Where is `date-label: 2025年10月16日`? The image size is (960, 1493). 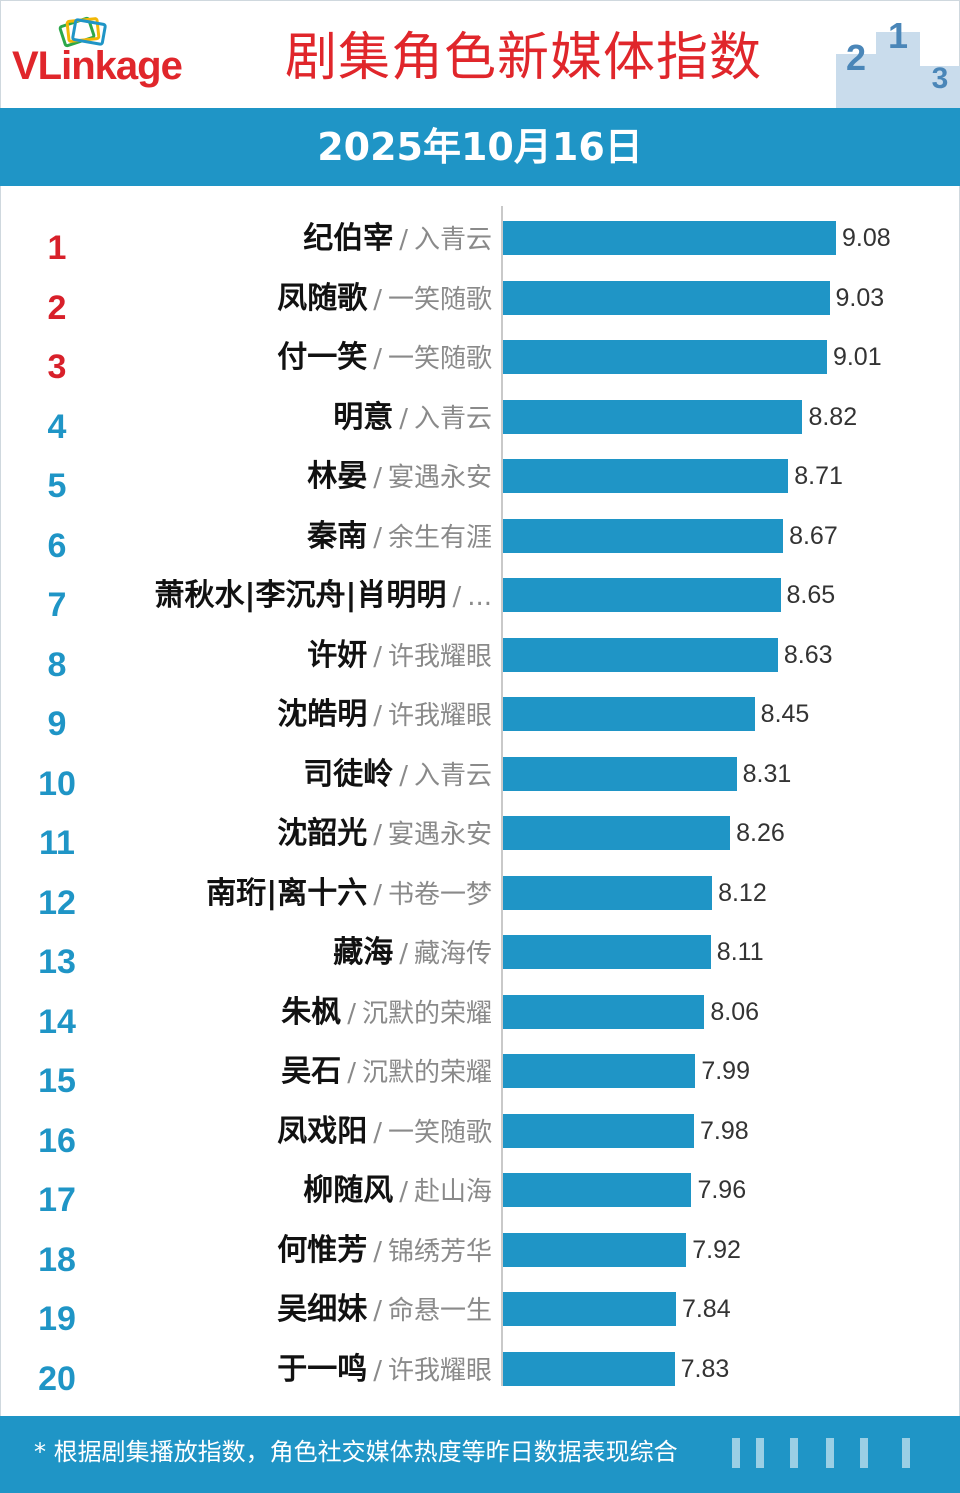
date-label: 2025年10月16日 is located at coordinates (480, 147).